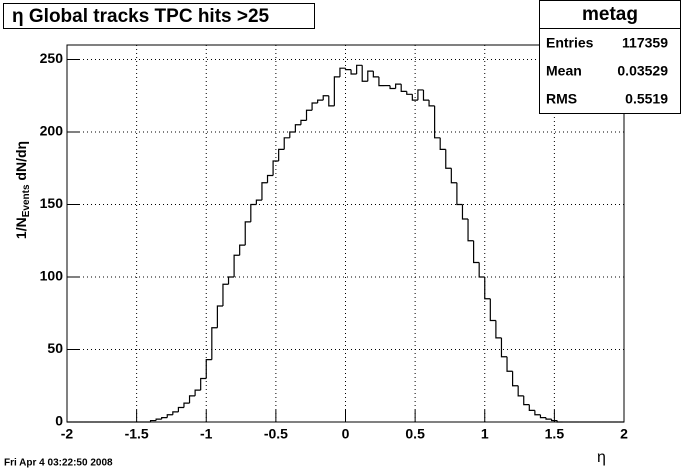 The image size is (682, 472). What do you see at coordinates (59, 421) in the screenshot?
I see `y-tick-label: 0` at bounding box center [59, 421].